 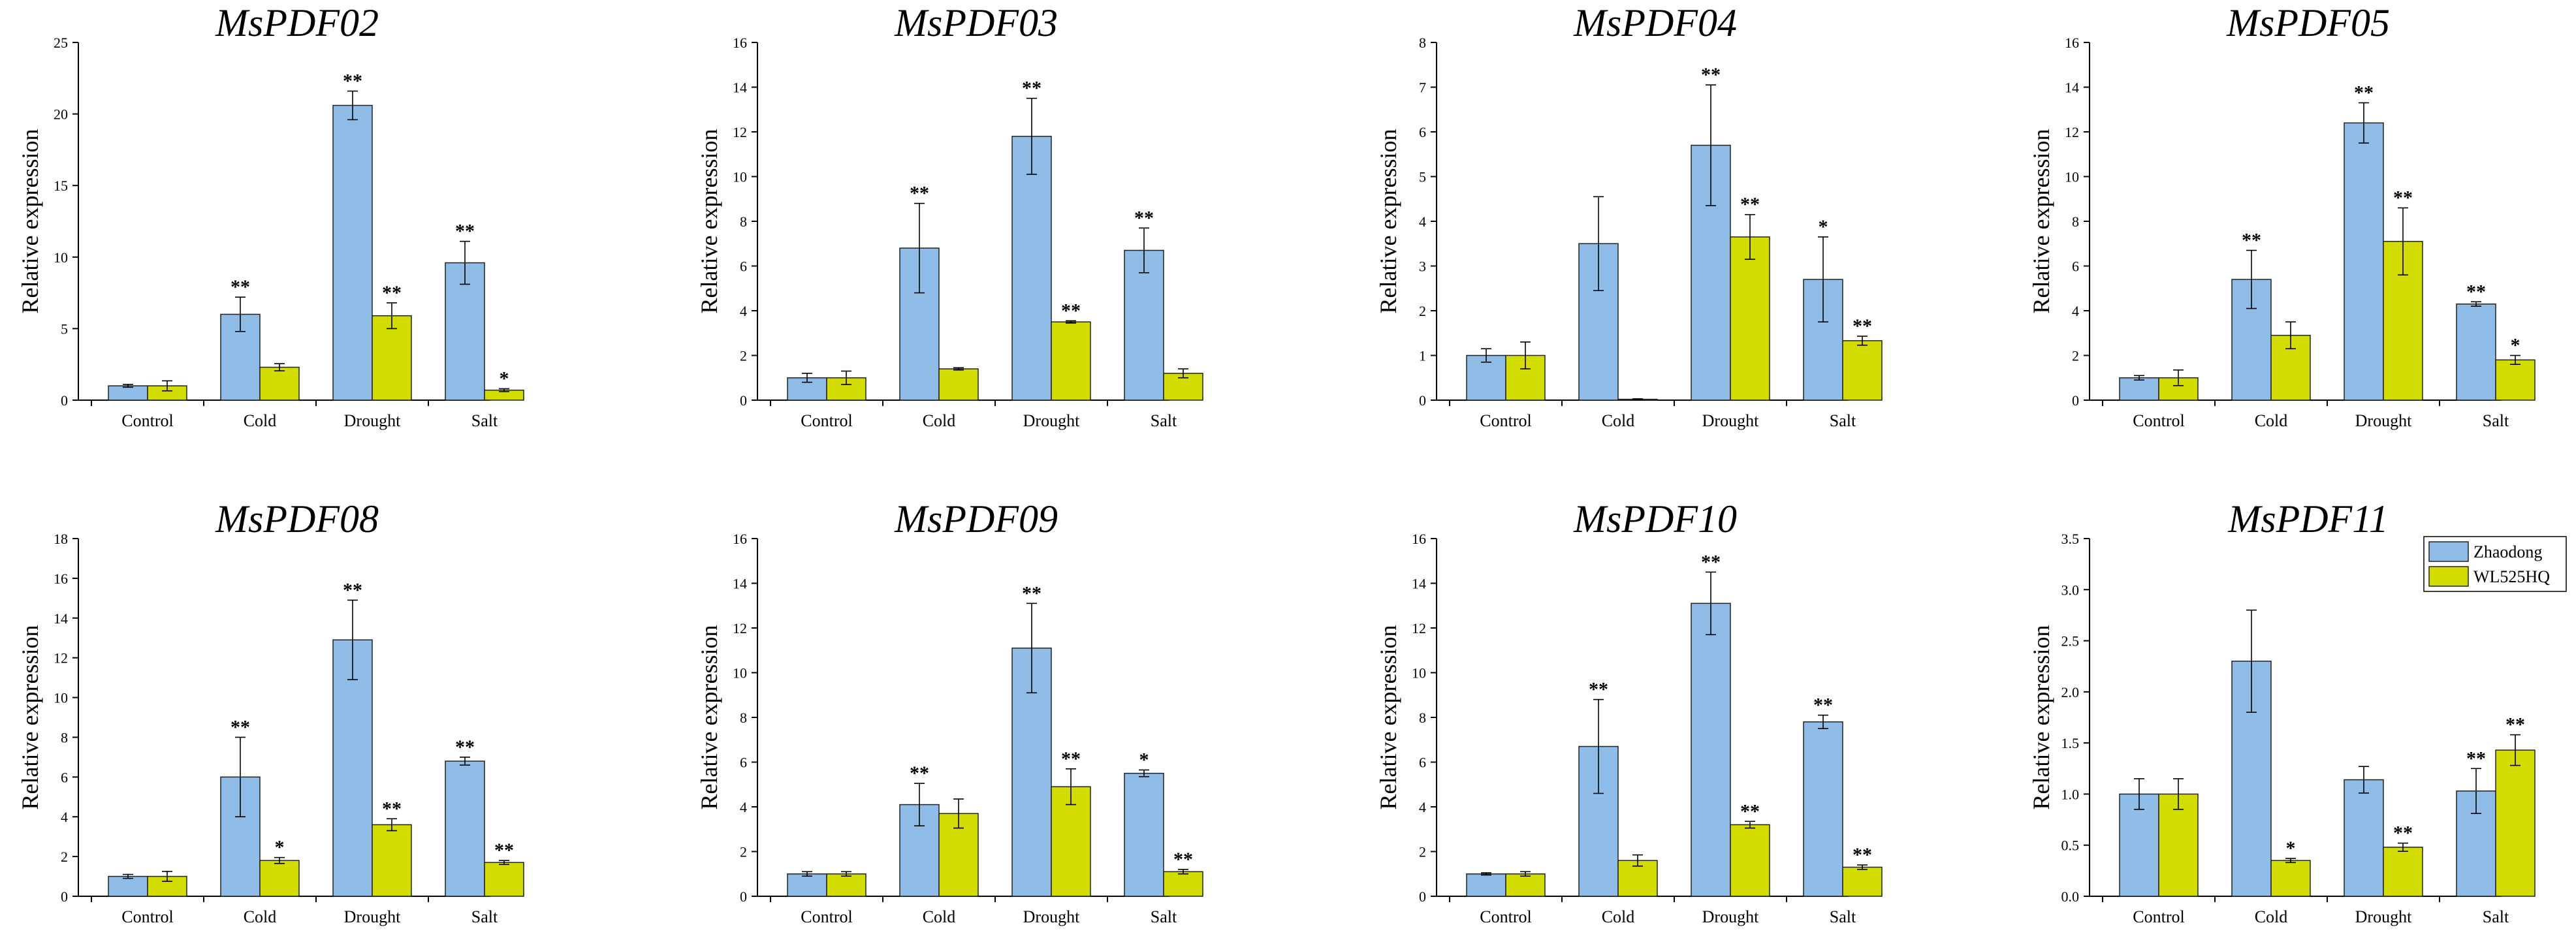 What do you see at coordinates (2070, 590) in the screenshot?
I see `y-tick-label: 3.0` at bounding box center [2070, 590].